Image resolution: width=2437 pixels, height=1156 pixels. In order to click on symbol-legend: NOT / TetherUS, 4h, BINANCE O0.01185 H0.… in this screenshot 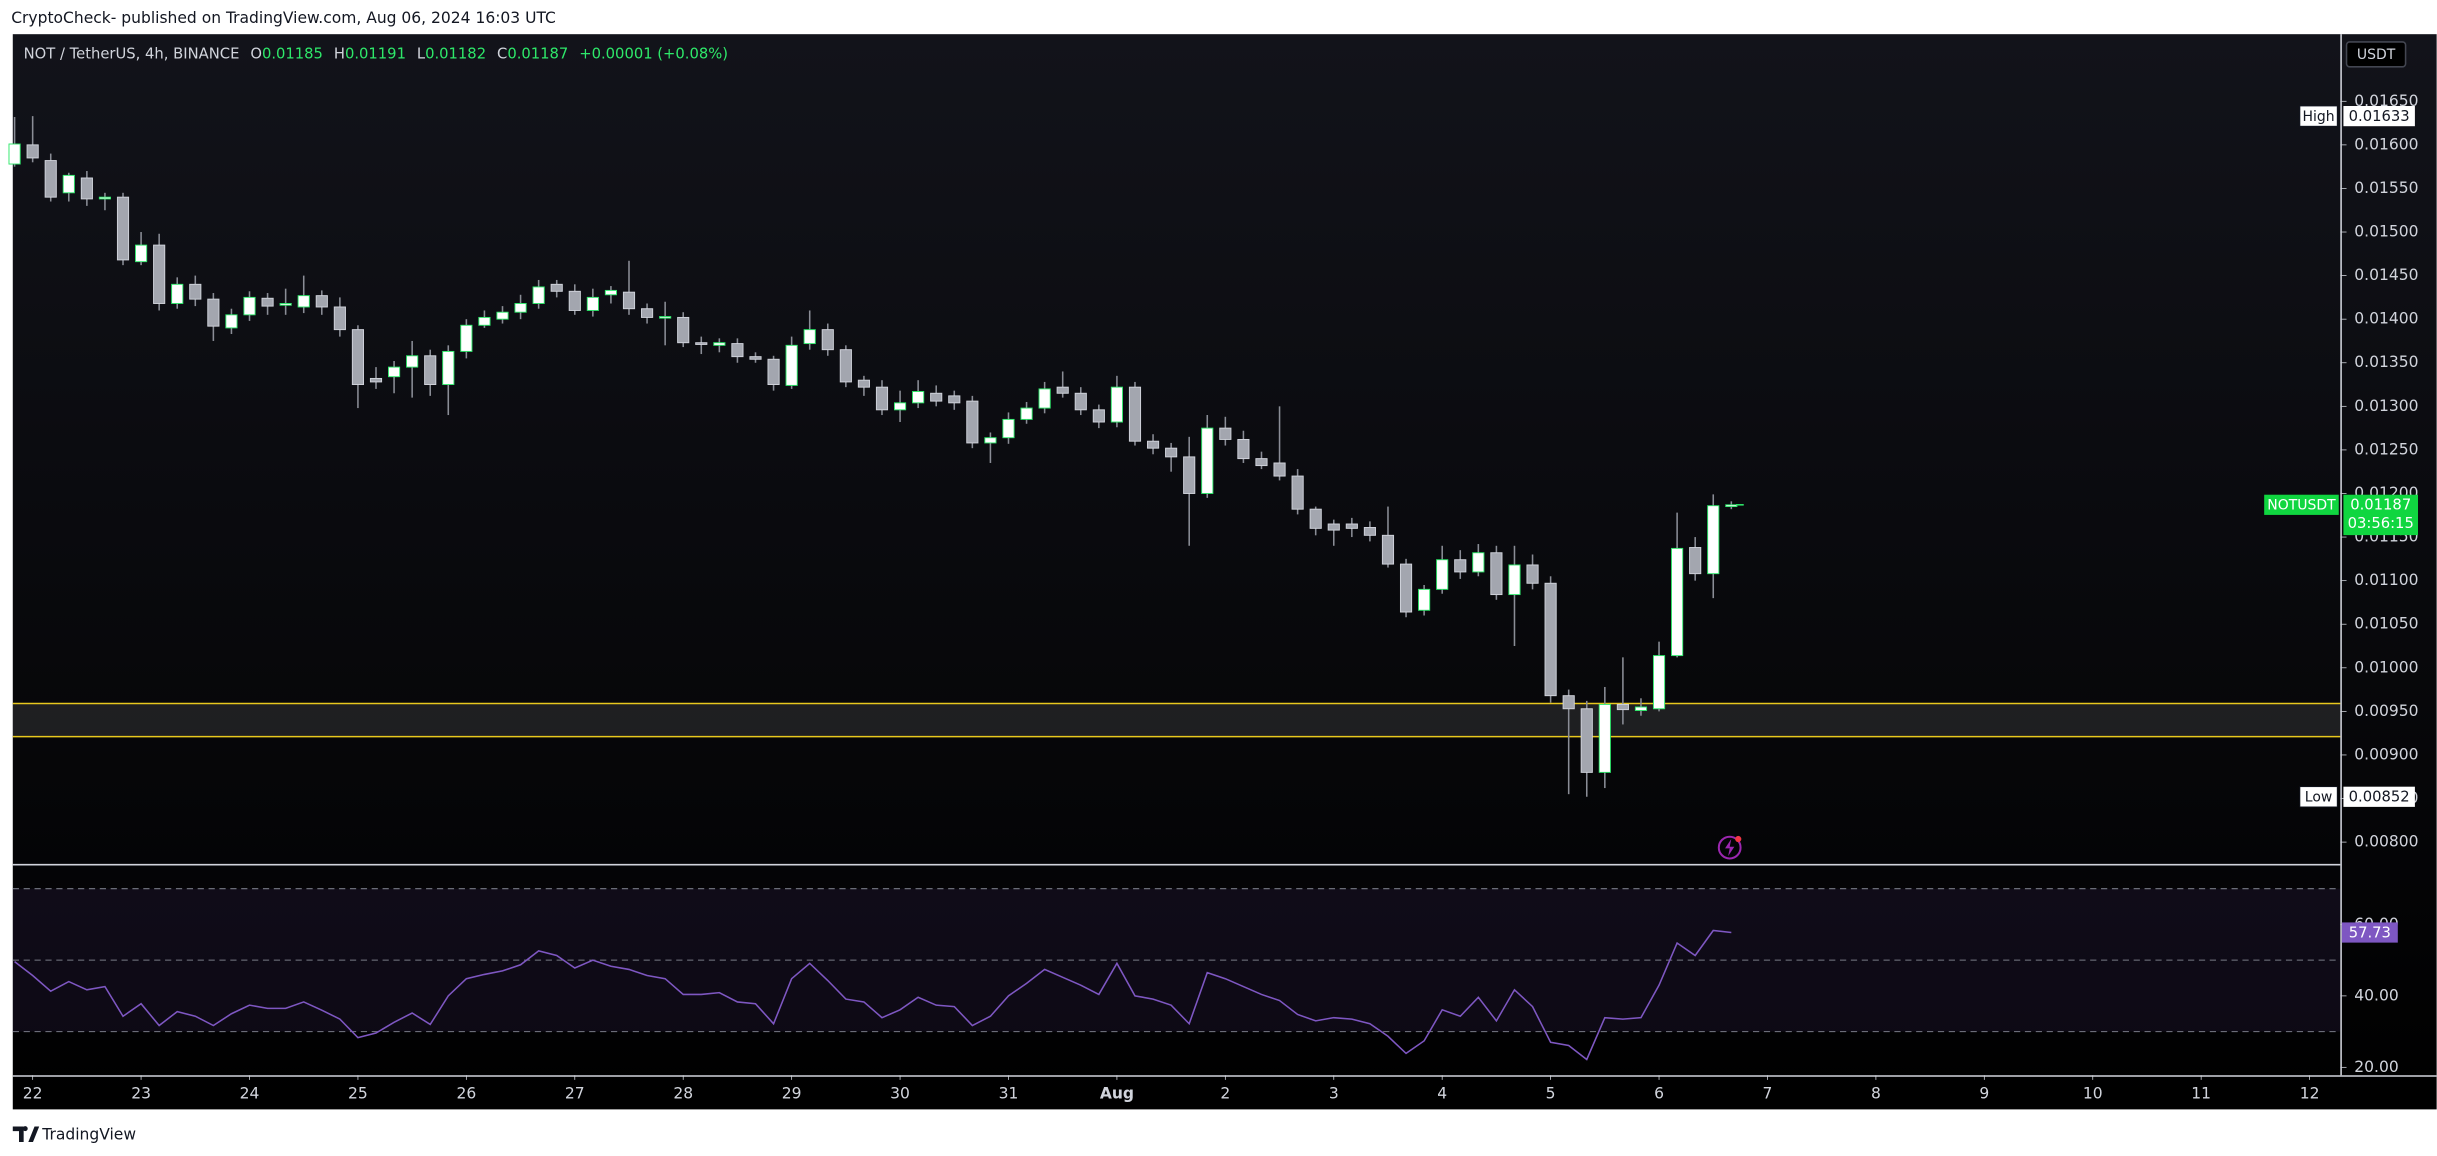, I will do `click(376, 53)`.